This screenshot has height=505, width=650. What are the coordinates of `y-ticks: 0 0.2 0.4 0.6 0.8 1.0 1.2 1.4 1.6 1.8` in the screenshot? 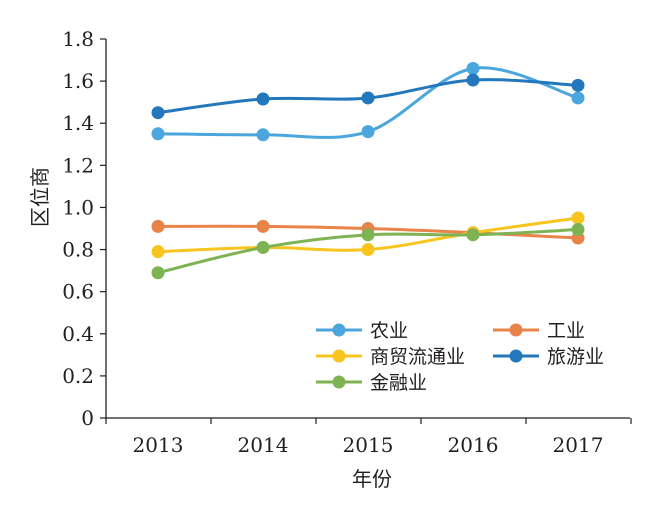 It's located at (84, 228).